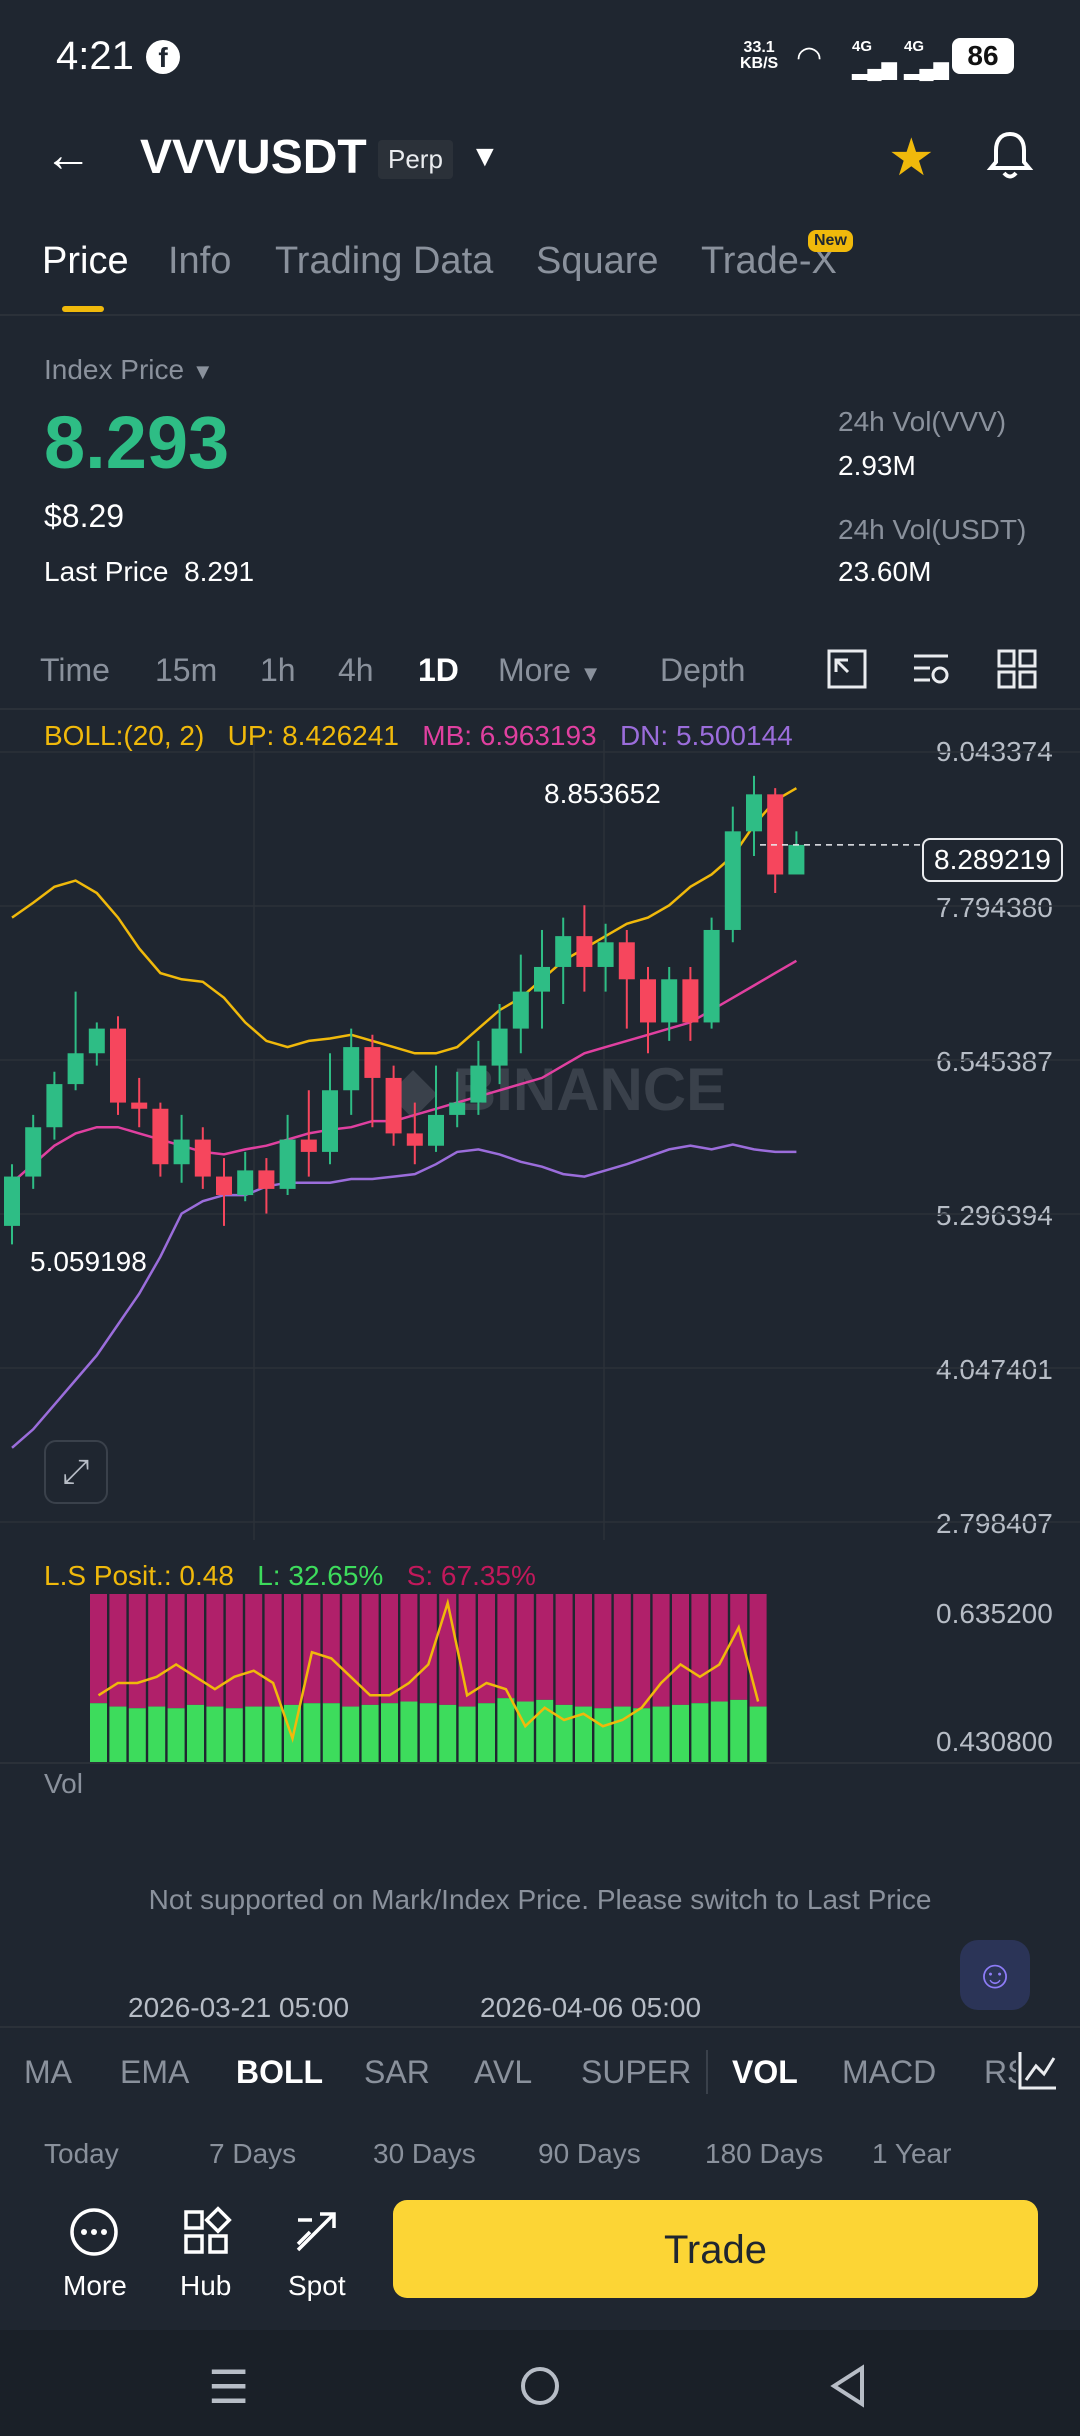 The width and height of the screenshot is (1080, 2436). Describe the element at coordinates (485, 156) in the screenshot. I see `chevron-down-icon: ▼` at that location.